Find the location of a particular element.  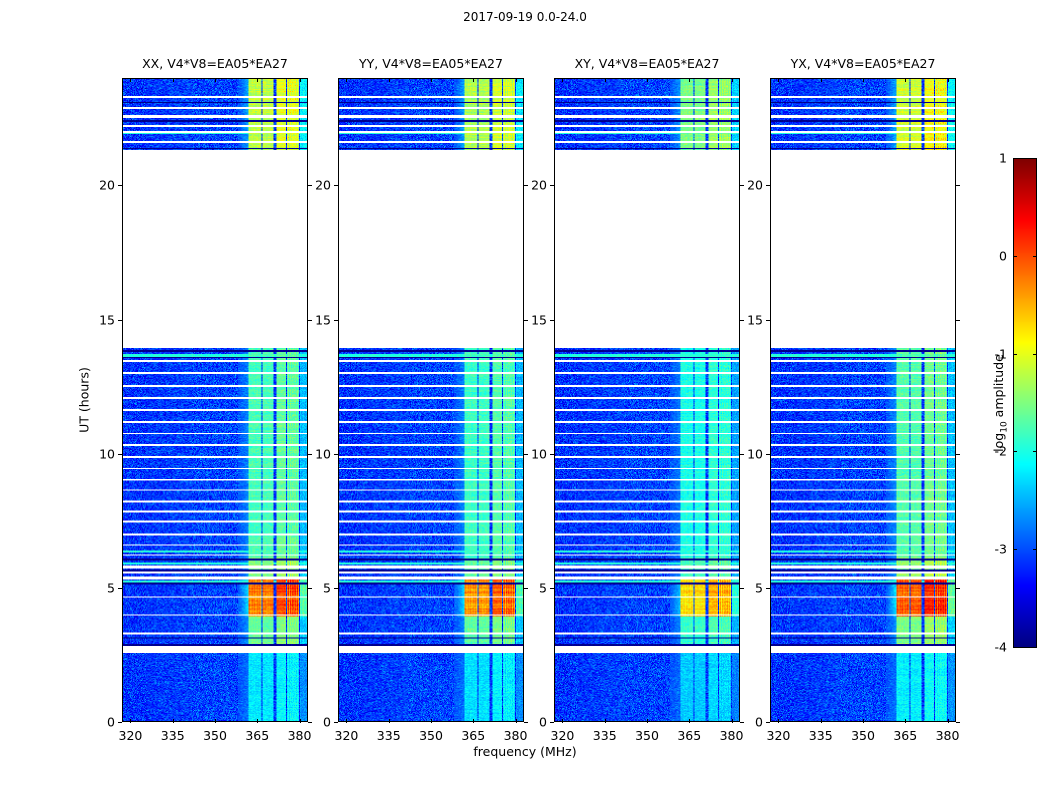

colorbar-gradient is located at coordinates (1025, 403).